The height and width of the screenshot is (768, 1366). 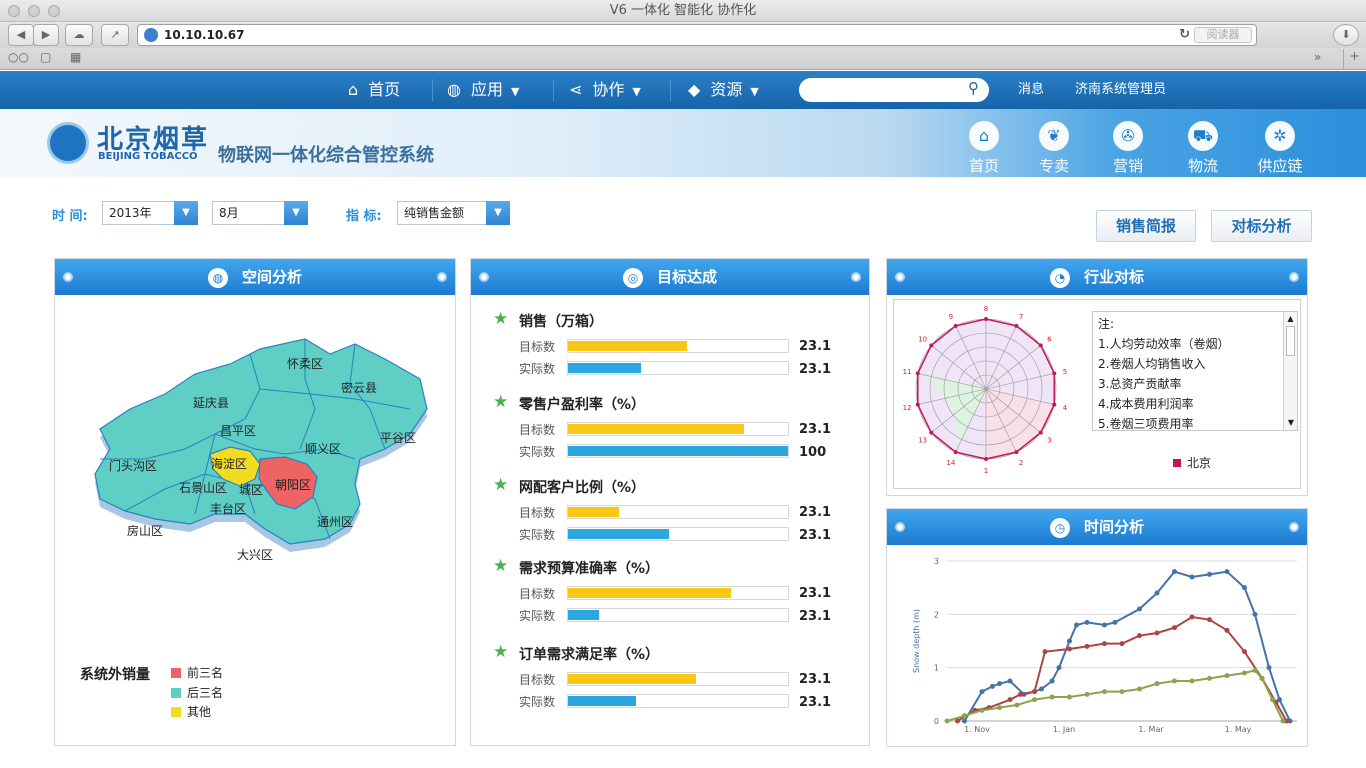 What do you see at coordinates (1354, 59) in the screenshot?
I see `new-tab-icon: +` at bounding box center [1354, 59].